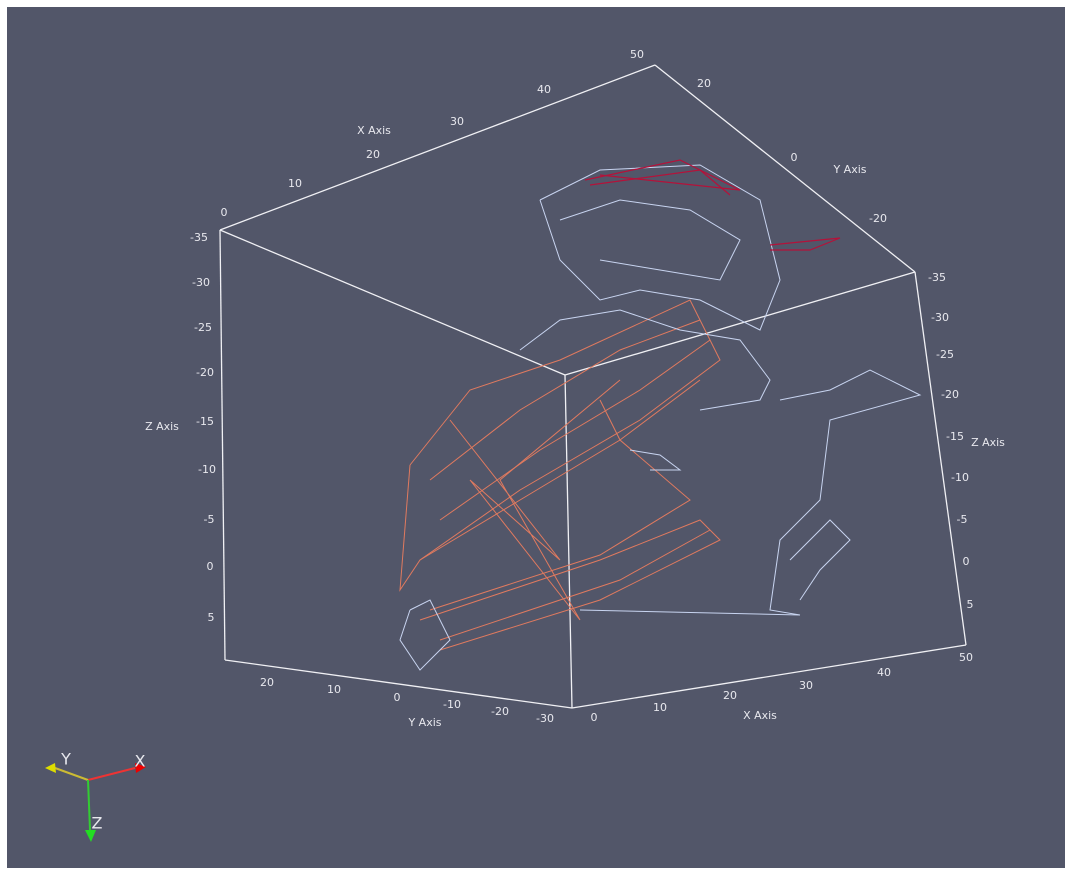  I want to click on orientation-z: Z, so click(97, 823).